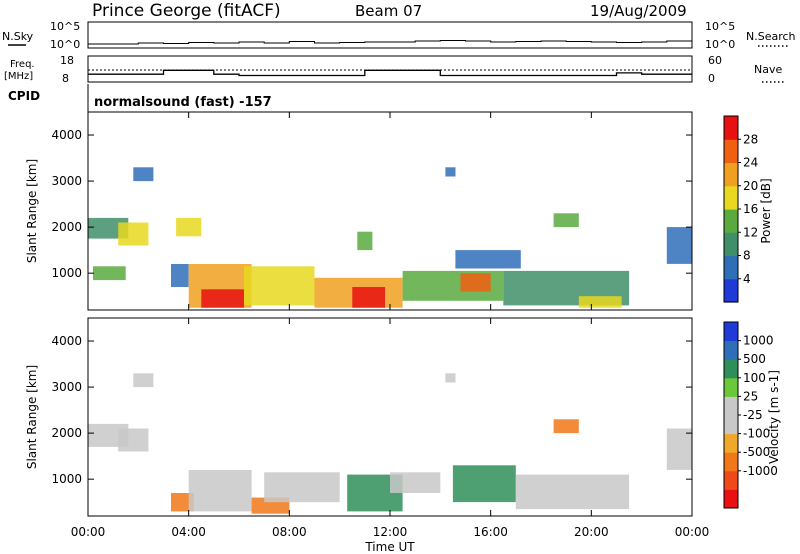 The image size is (800, 554). Describe the element at coordinates (183, 102) in the screenshot. I see `cpid-program: normalsound (fast) -157` at that location.